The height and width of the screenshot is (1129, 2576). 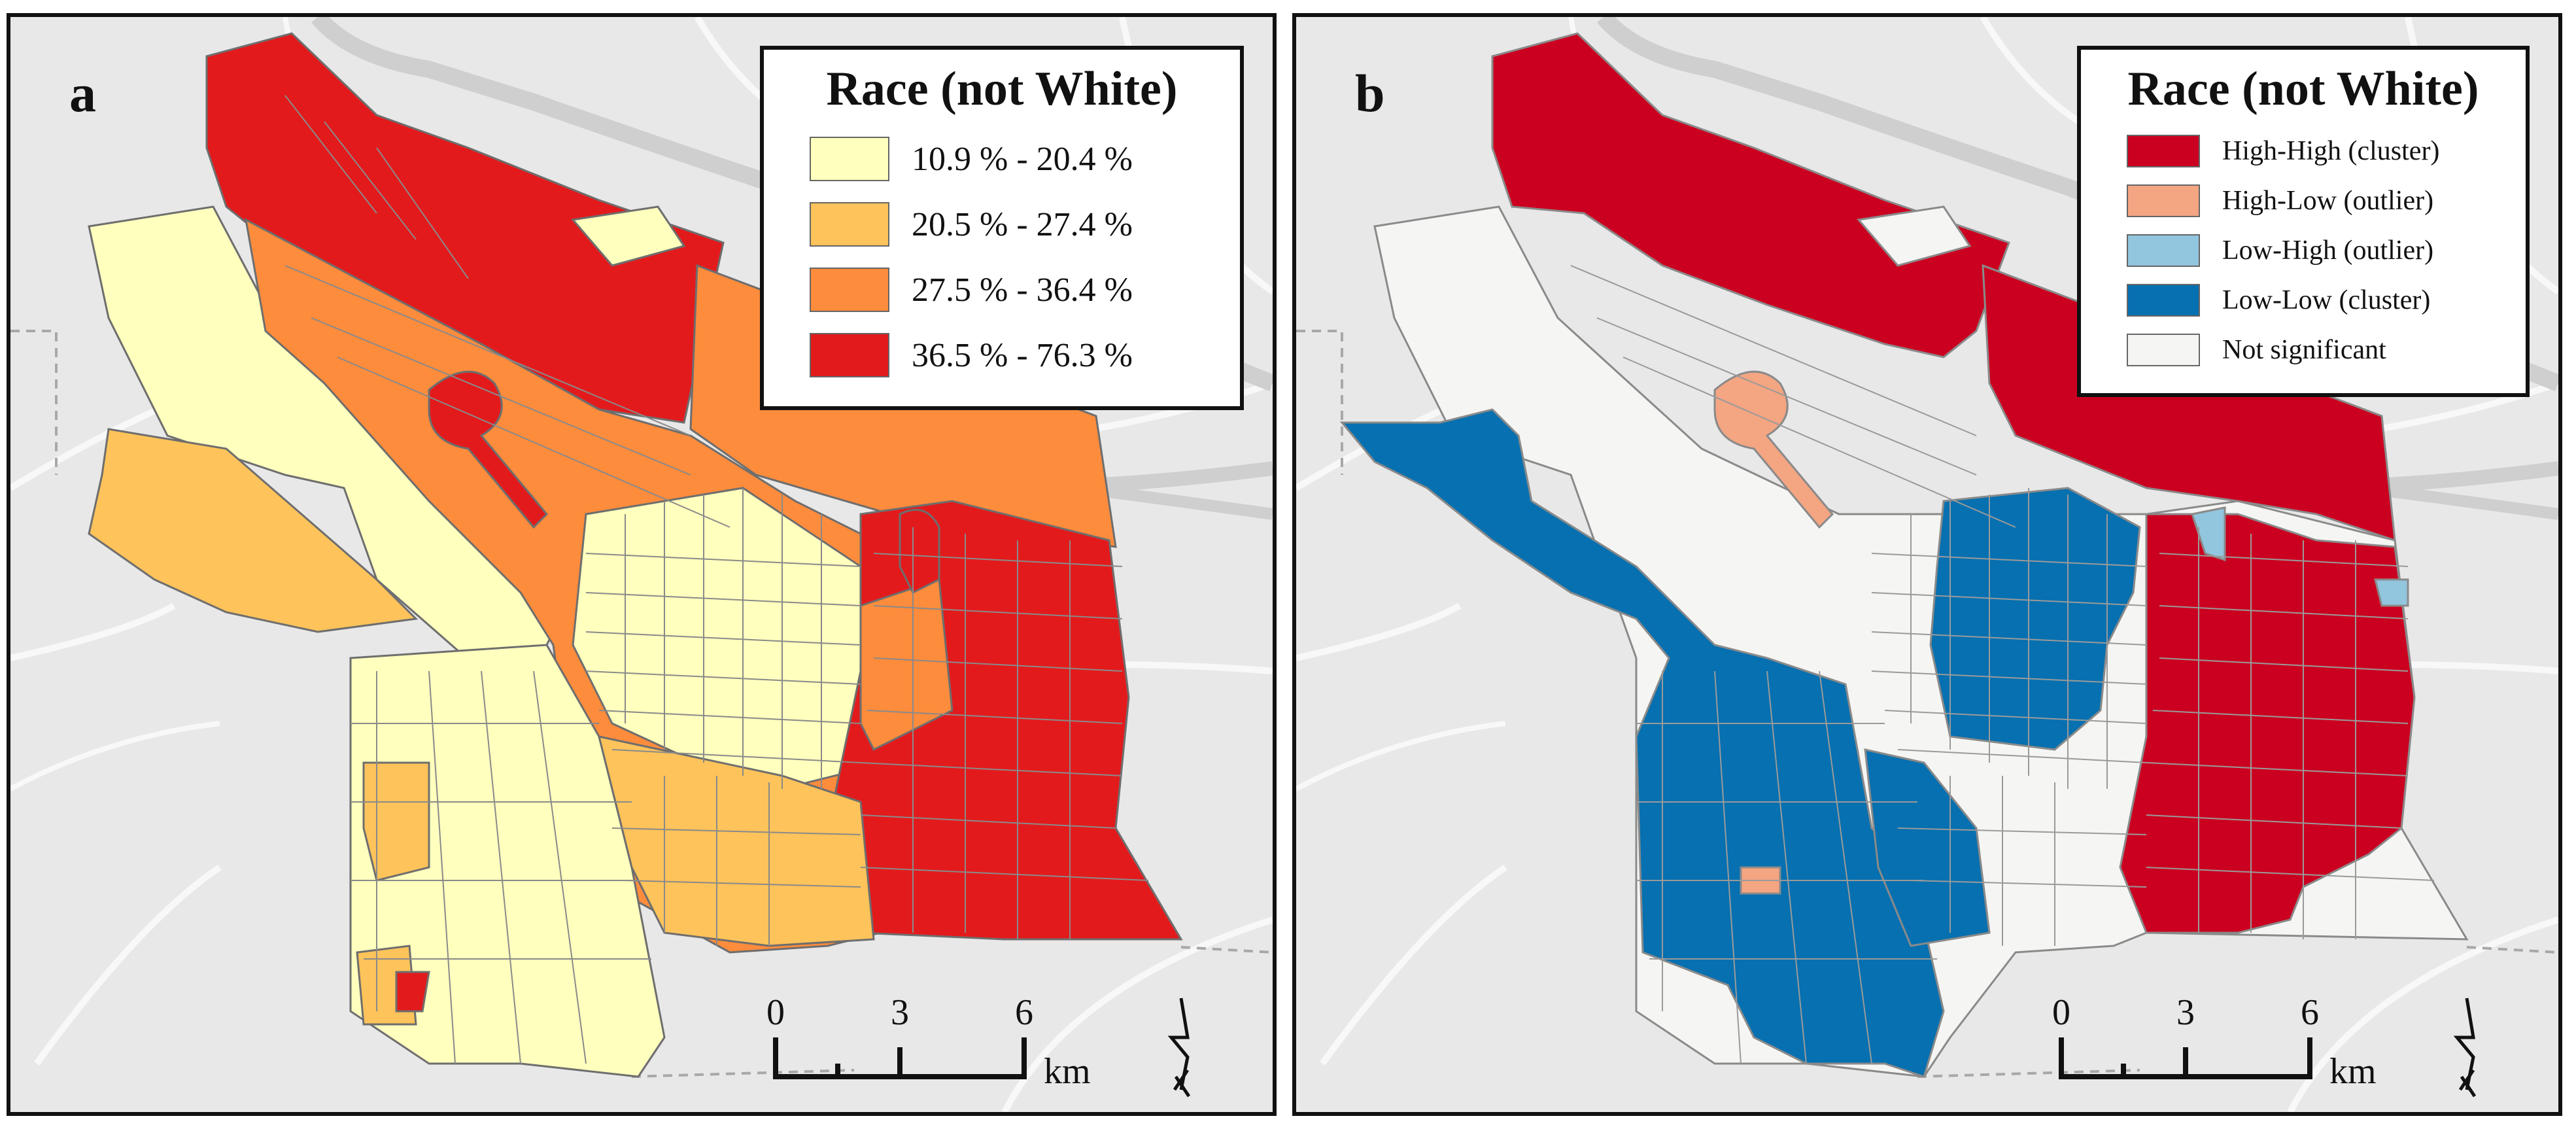 I want to click on legend-item: 36.5 % - 76.3 %, so click(x=1015, y=355).